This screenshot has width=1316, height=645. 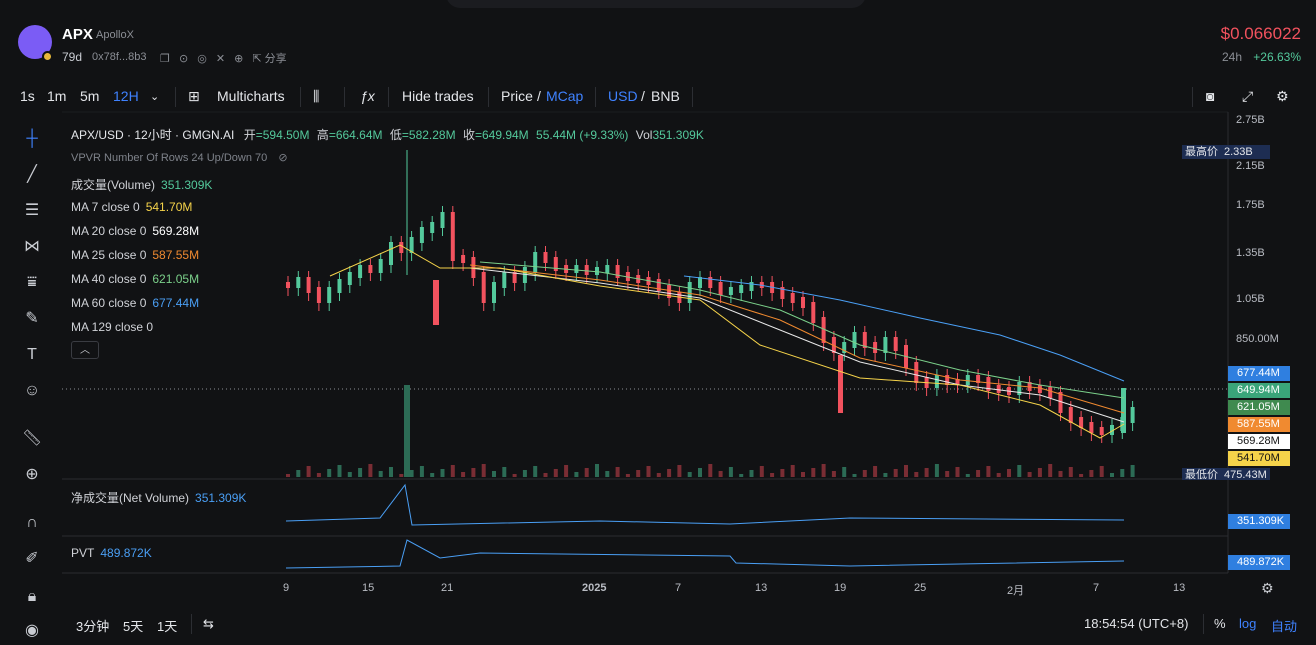 I want to click on range-1d: 1天, so click(x=167, y=626).